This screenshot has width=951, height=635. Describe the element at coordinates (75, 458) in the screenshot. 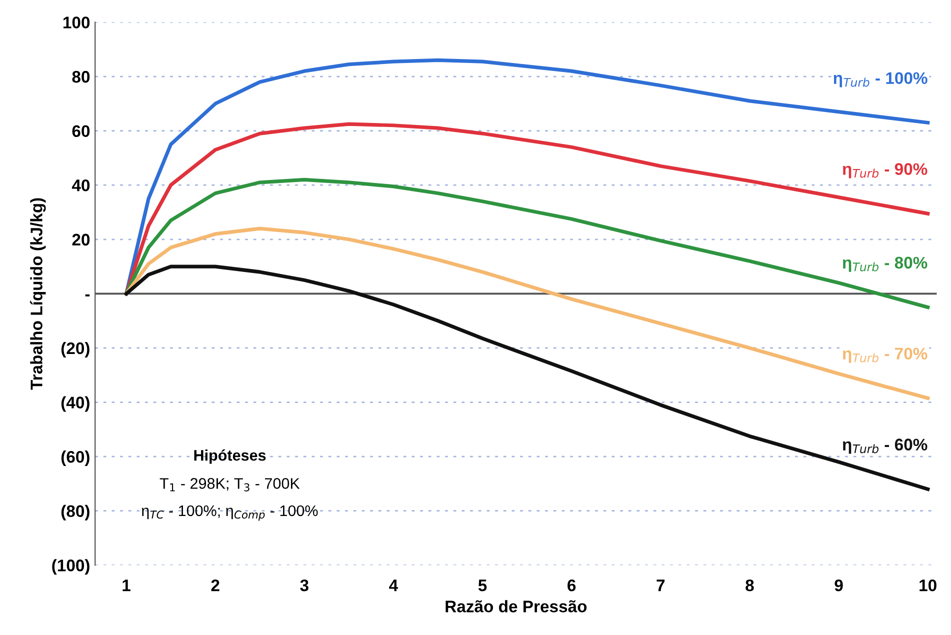

I see `y-tick-label: (60)` at that location.